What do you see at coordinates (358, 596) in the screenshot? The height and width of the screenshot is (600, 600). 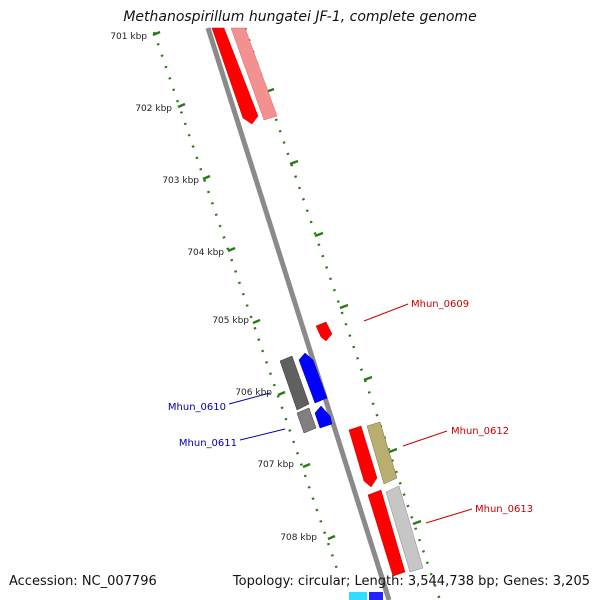 I see `gene-feature-partial-cyan` at bounding box center [358, 596].